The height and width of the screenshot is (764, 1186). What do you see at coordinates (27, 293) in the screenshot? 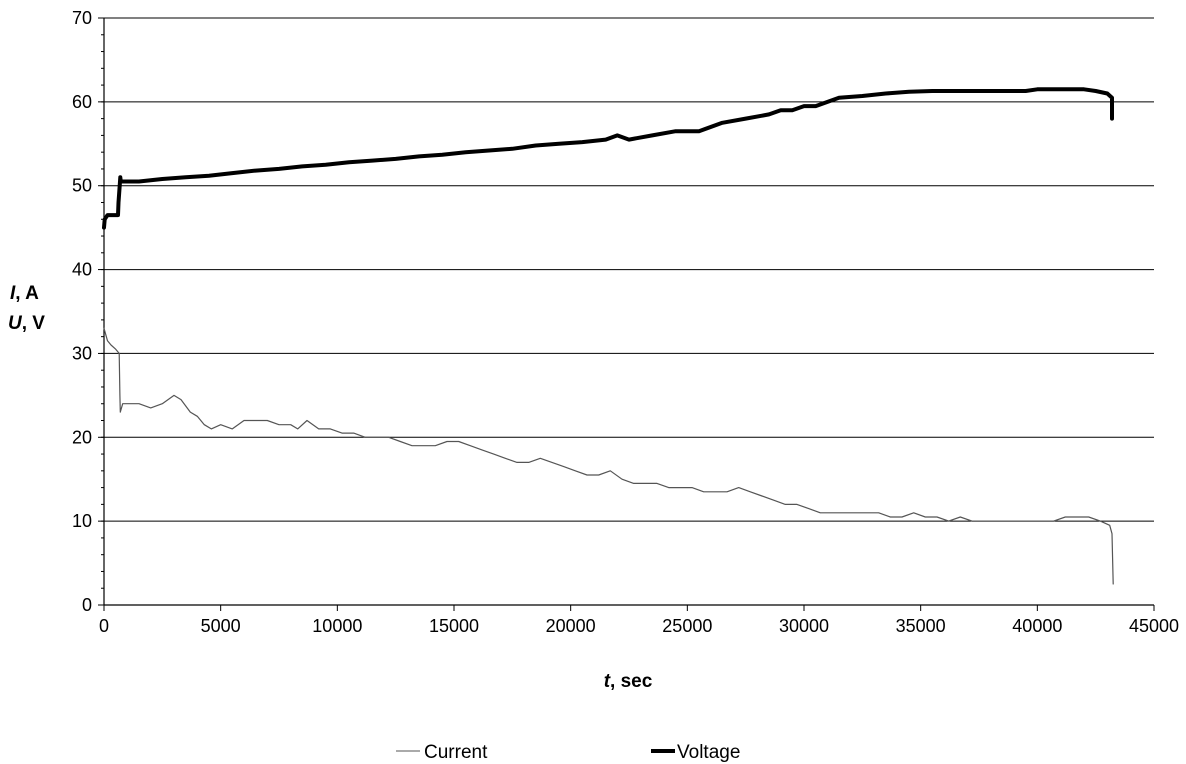
I see `y-axis-unit-current: , A` at bounding box center [27, 293].